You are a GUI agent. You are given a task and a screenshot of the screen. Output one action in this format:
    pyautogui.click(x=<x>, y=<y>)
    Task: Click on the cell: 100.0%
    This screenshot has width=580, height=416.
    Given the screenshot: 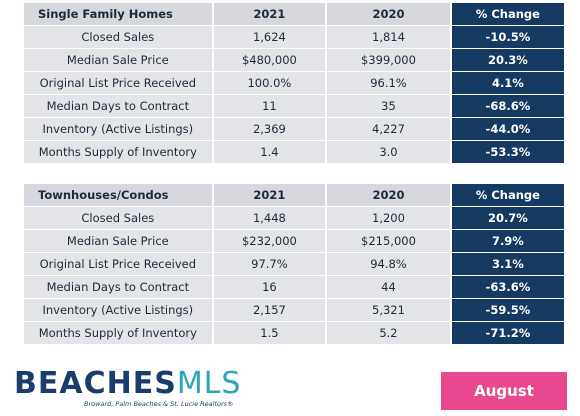 What is the action you would take?
    pyautogui.click(x=269, y=83)
    